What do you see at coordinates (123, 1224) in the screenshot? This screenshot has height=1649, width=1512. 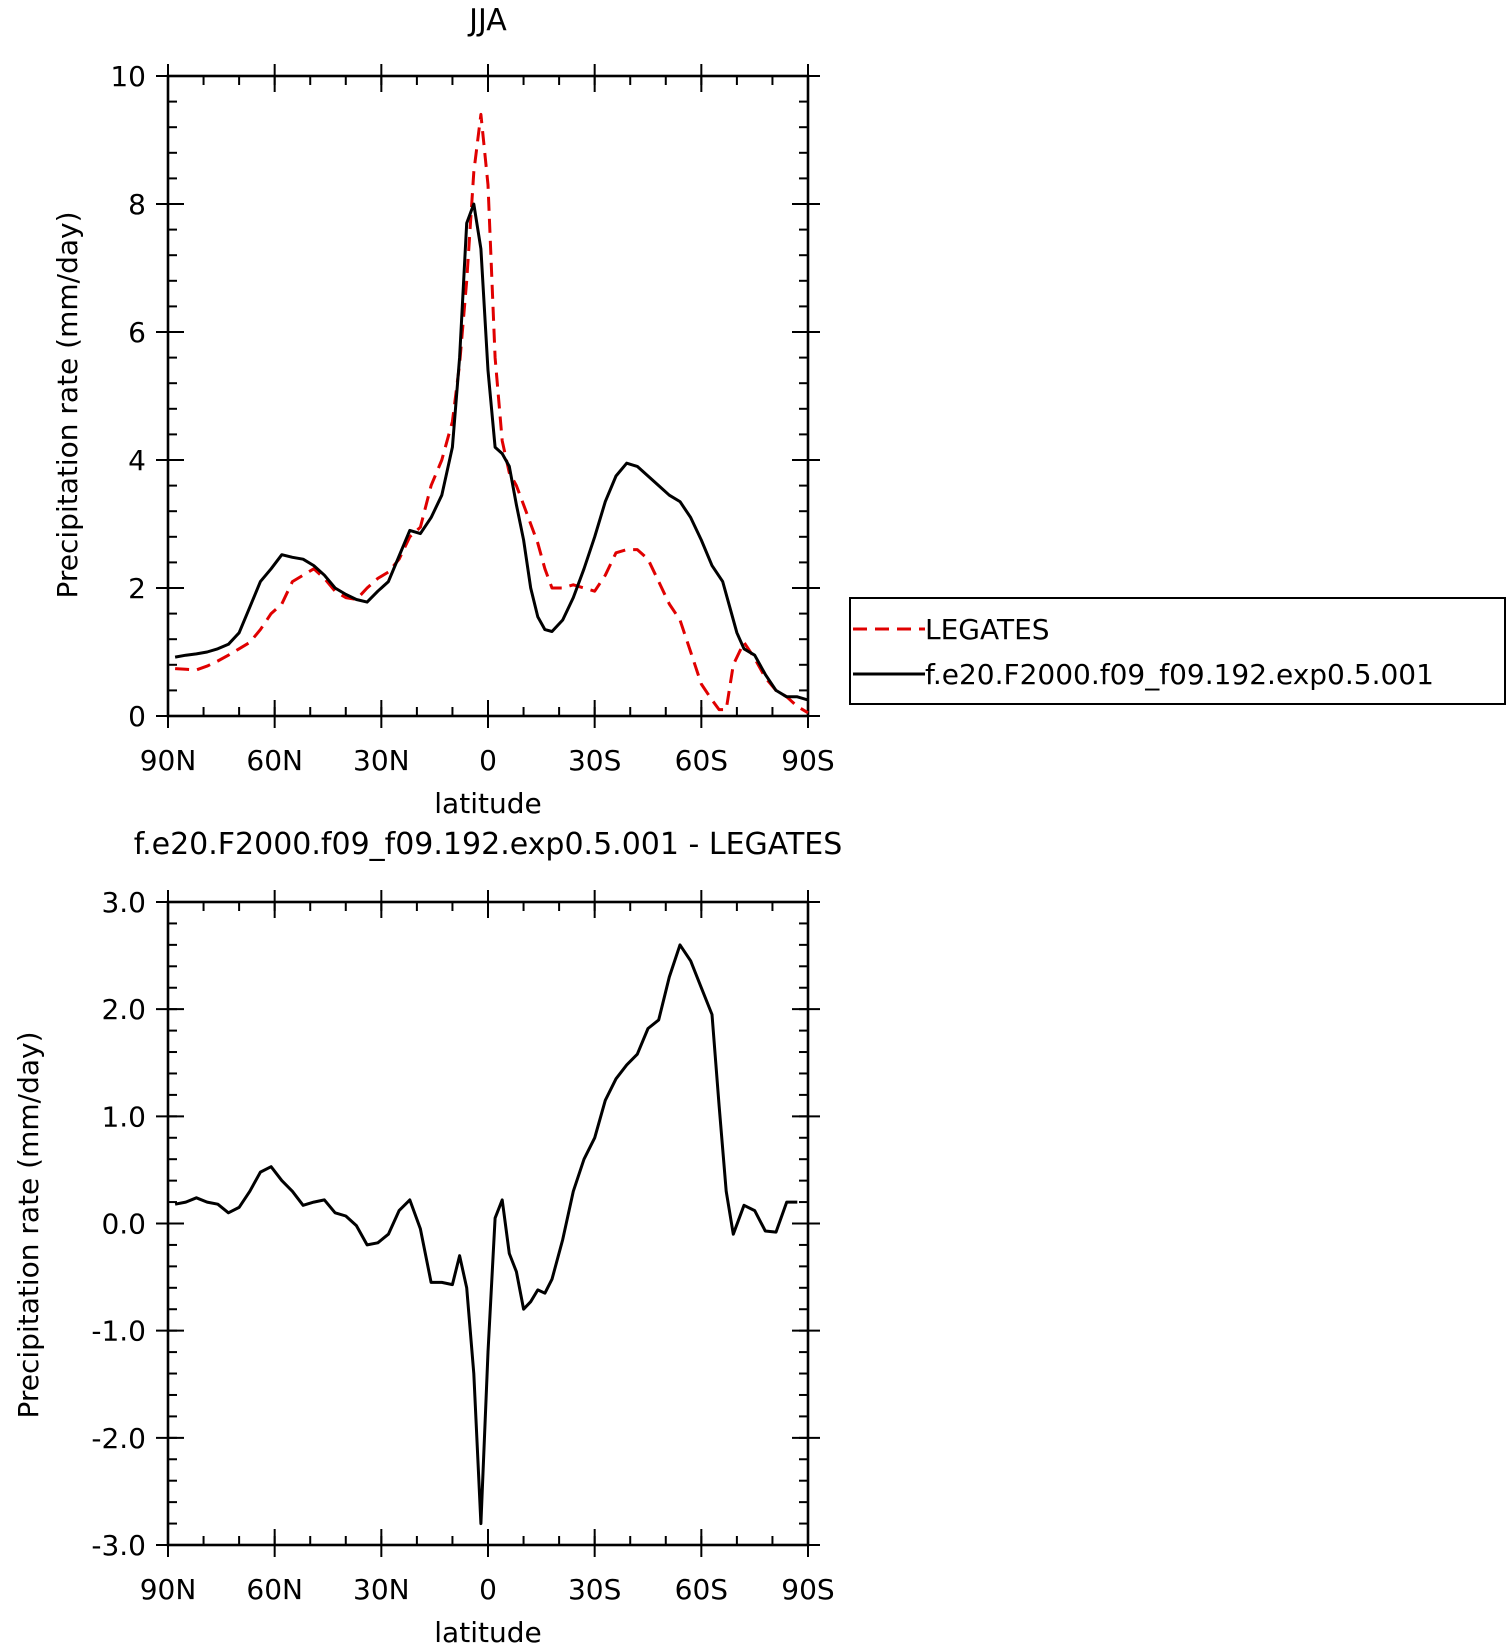 I see `bottom-y-tick-label: 0.0` at bounding box center [123, 1224].